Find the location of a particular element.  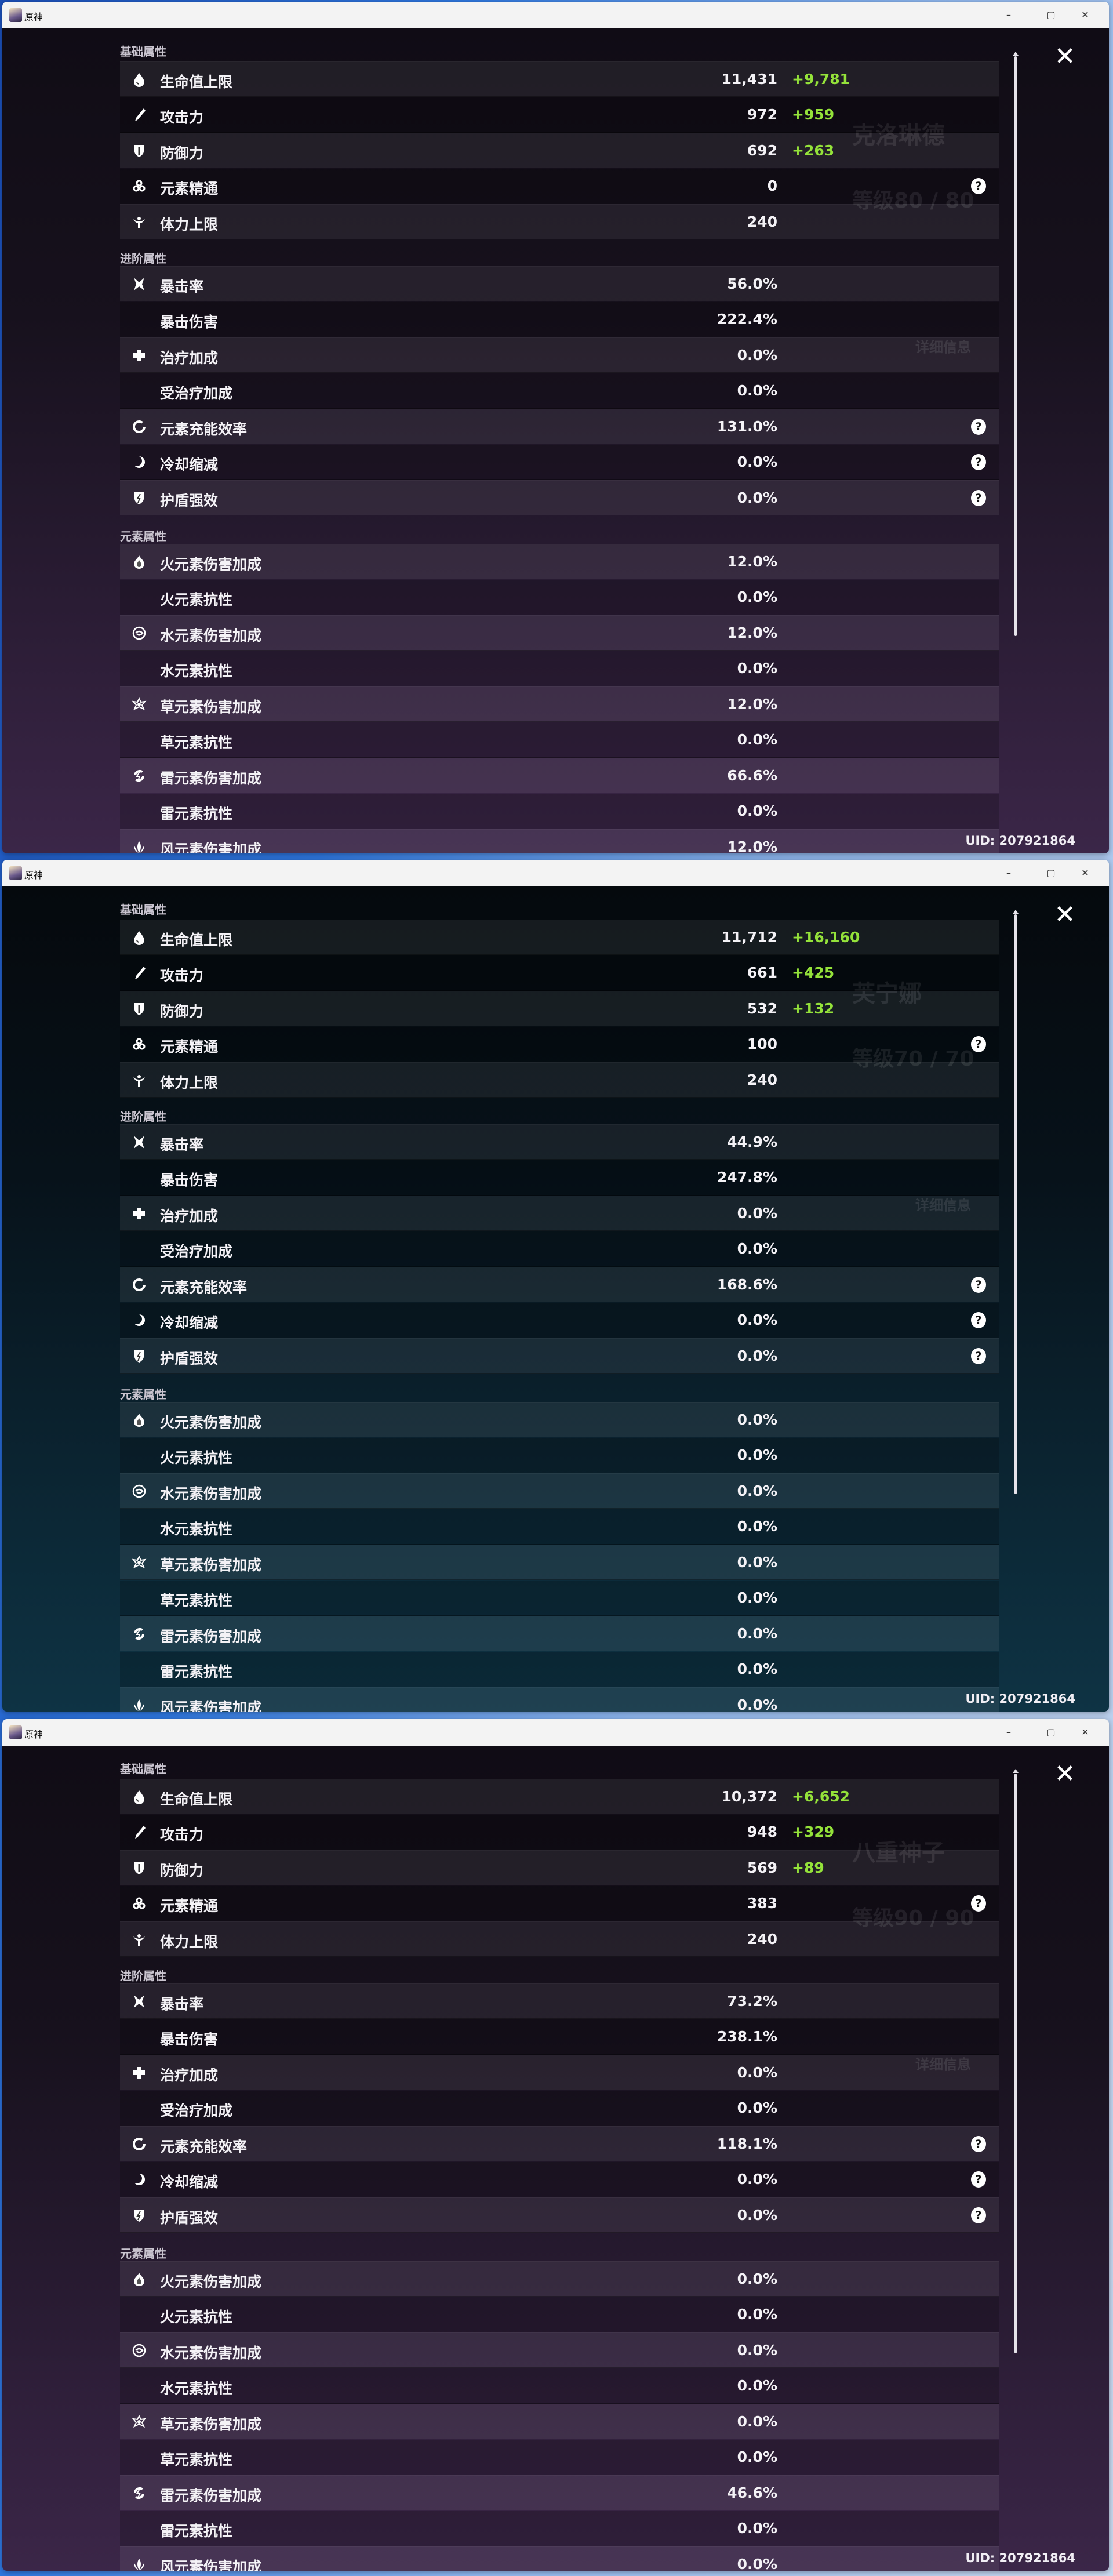

stat-row: 风元素伤害加成 12.0% is located at coordinates (560, 841).